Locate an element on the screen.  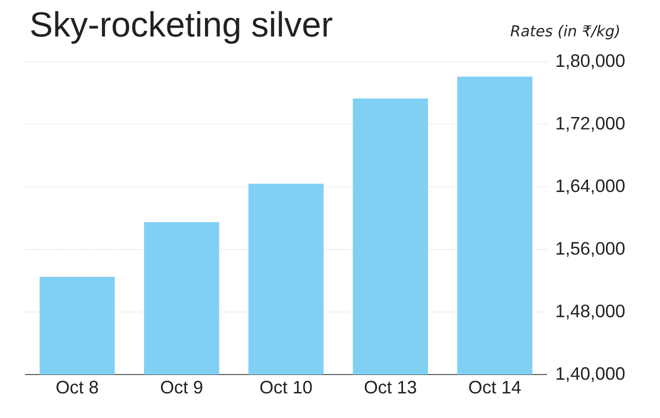
y-tick-label: 1,80,000 is located at coordinates (590, 62).